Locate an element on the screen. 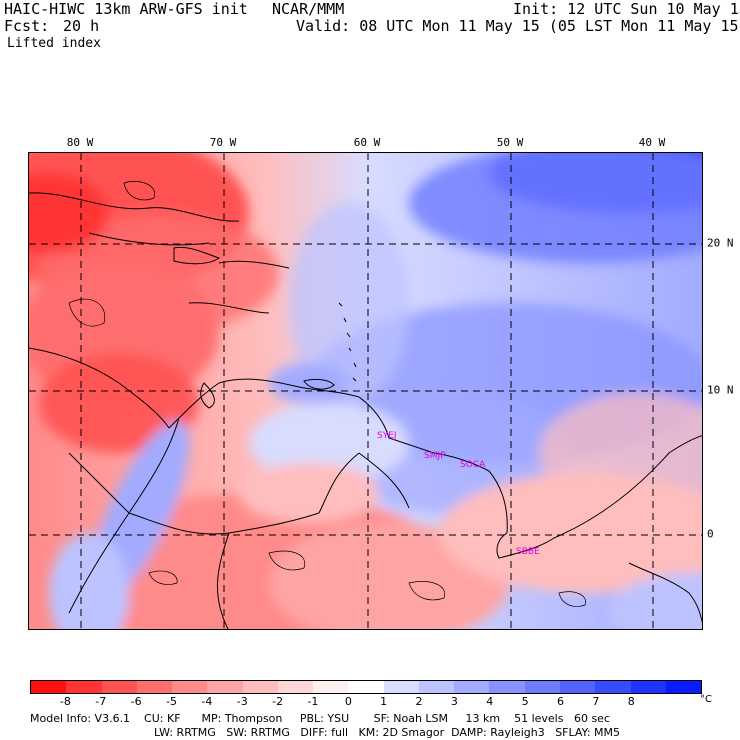 This screenshot has height=740, width=740. colorbar-tick-label: 4 is located at coordinates (490, 701).